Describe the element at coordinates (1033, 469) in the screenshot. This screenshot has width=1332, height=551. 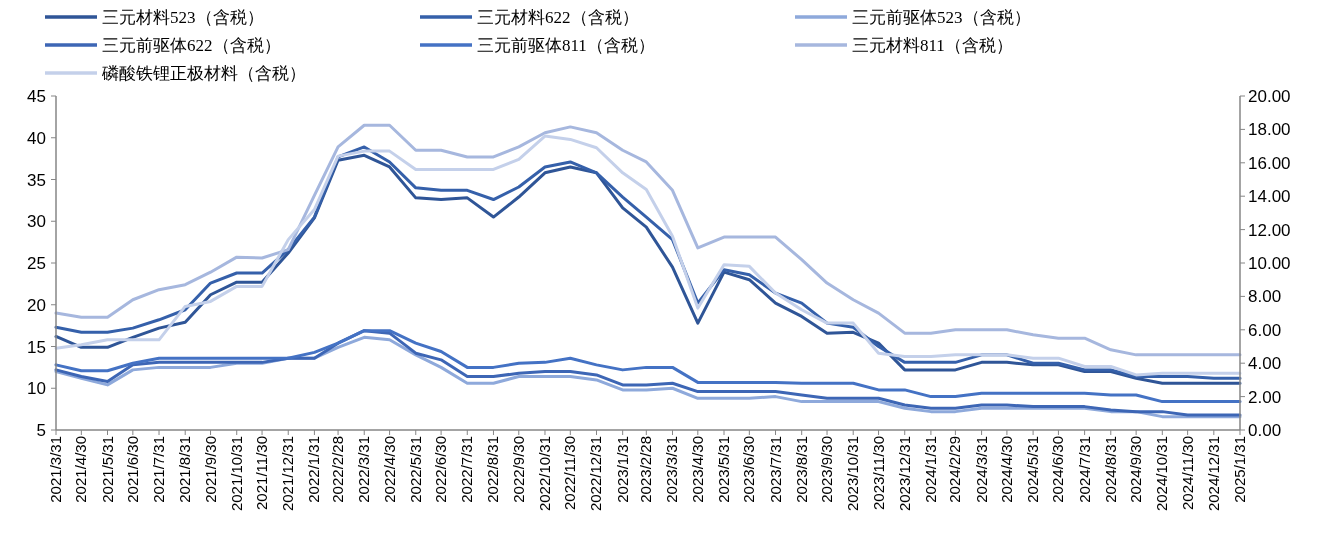
I see `x-tick-label: 2024/5/31` at that location.